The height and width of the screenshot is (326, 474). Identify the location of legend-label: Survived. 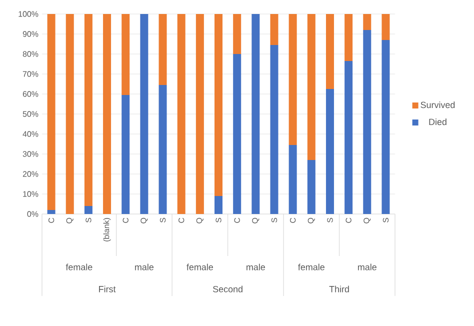
(437, 105).